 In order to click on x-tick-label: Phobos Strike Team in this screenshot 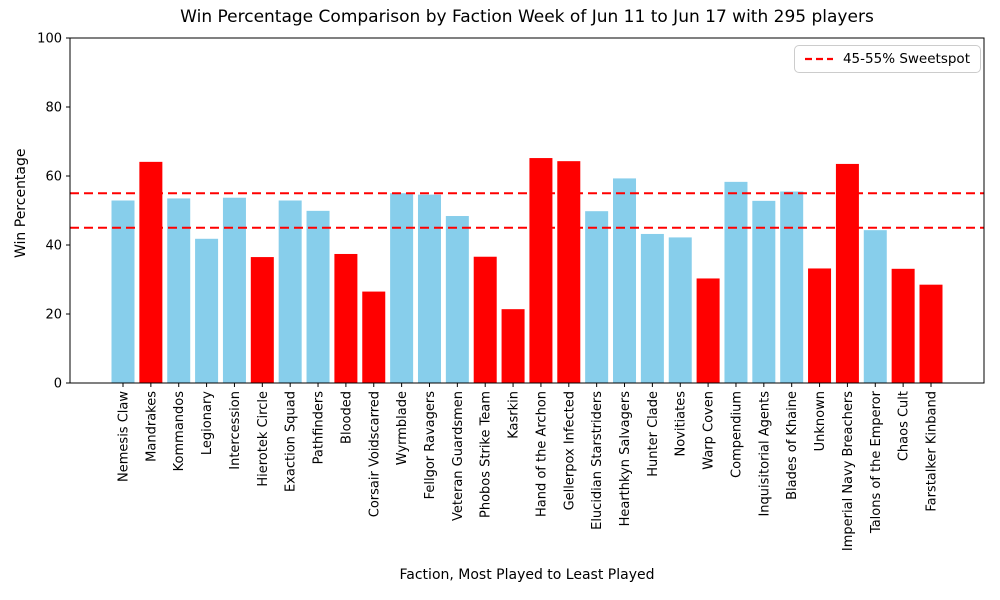, I will do `click(486, 454)`.